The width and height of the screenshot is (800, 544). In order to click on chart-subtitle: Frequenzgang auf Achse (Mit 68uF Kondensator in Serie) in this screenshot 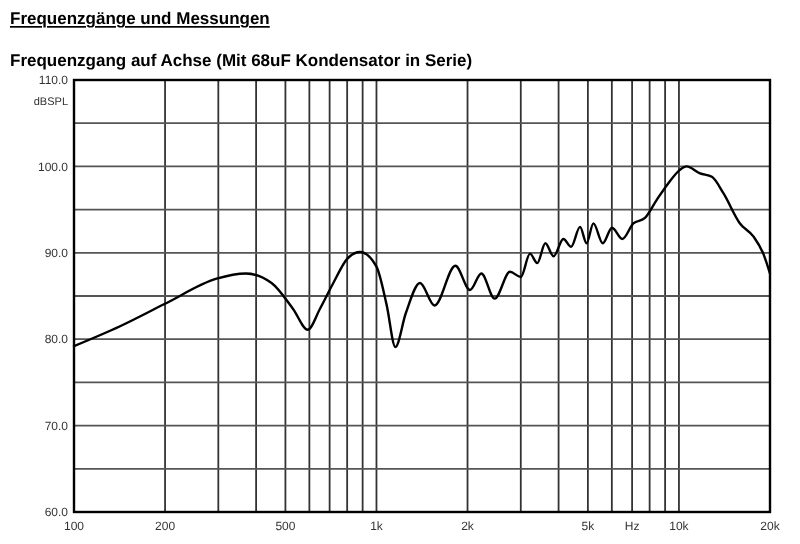, I will do `click(241, 60)`.